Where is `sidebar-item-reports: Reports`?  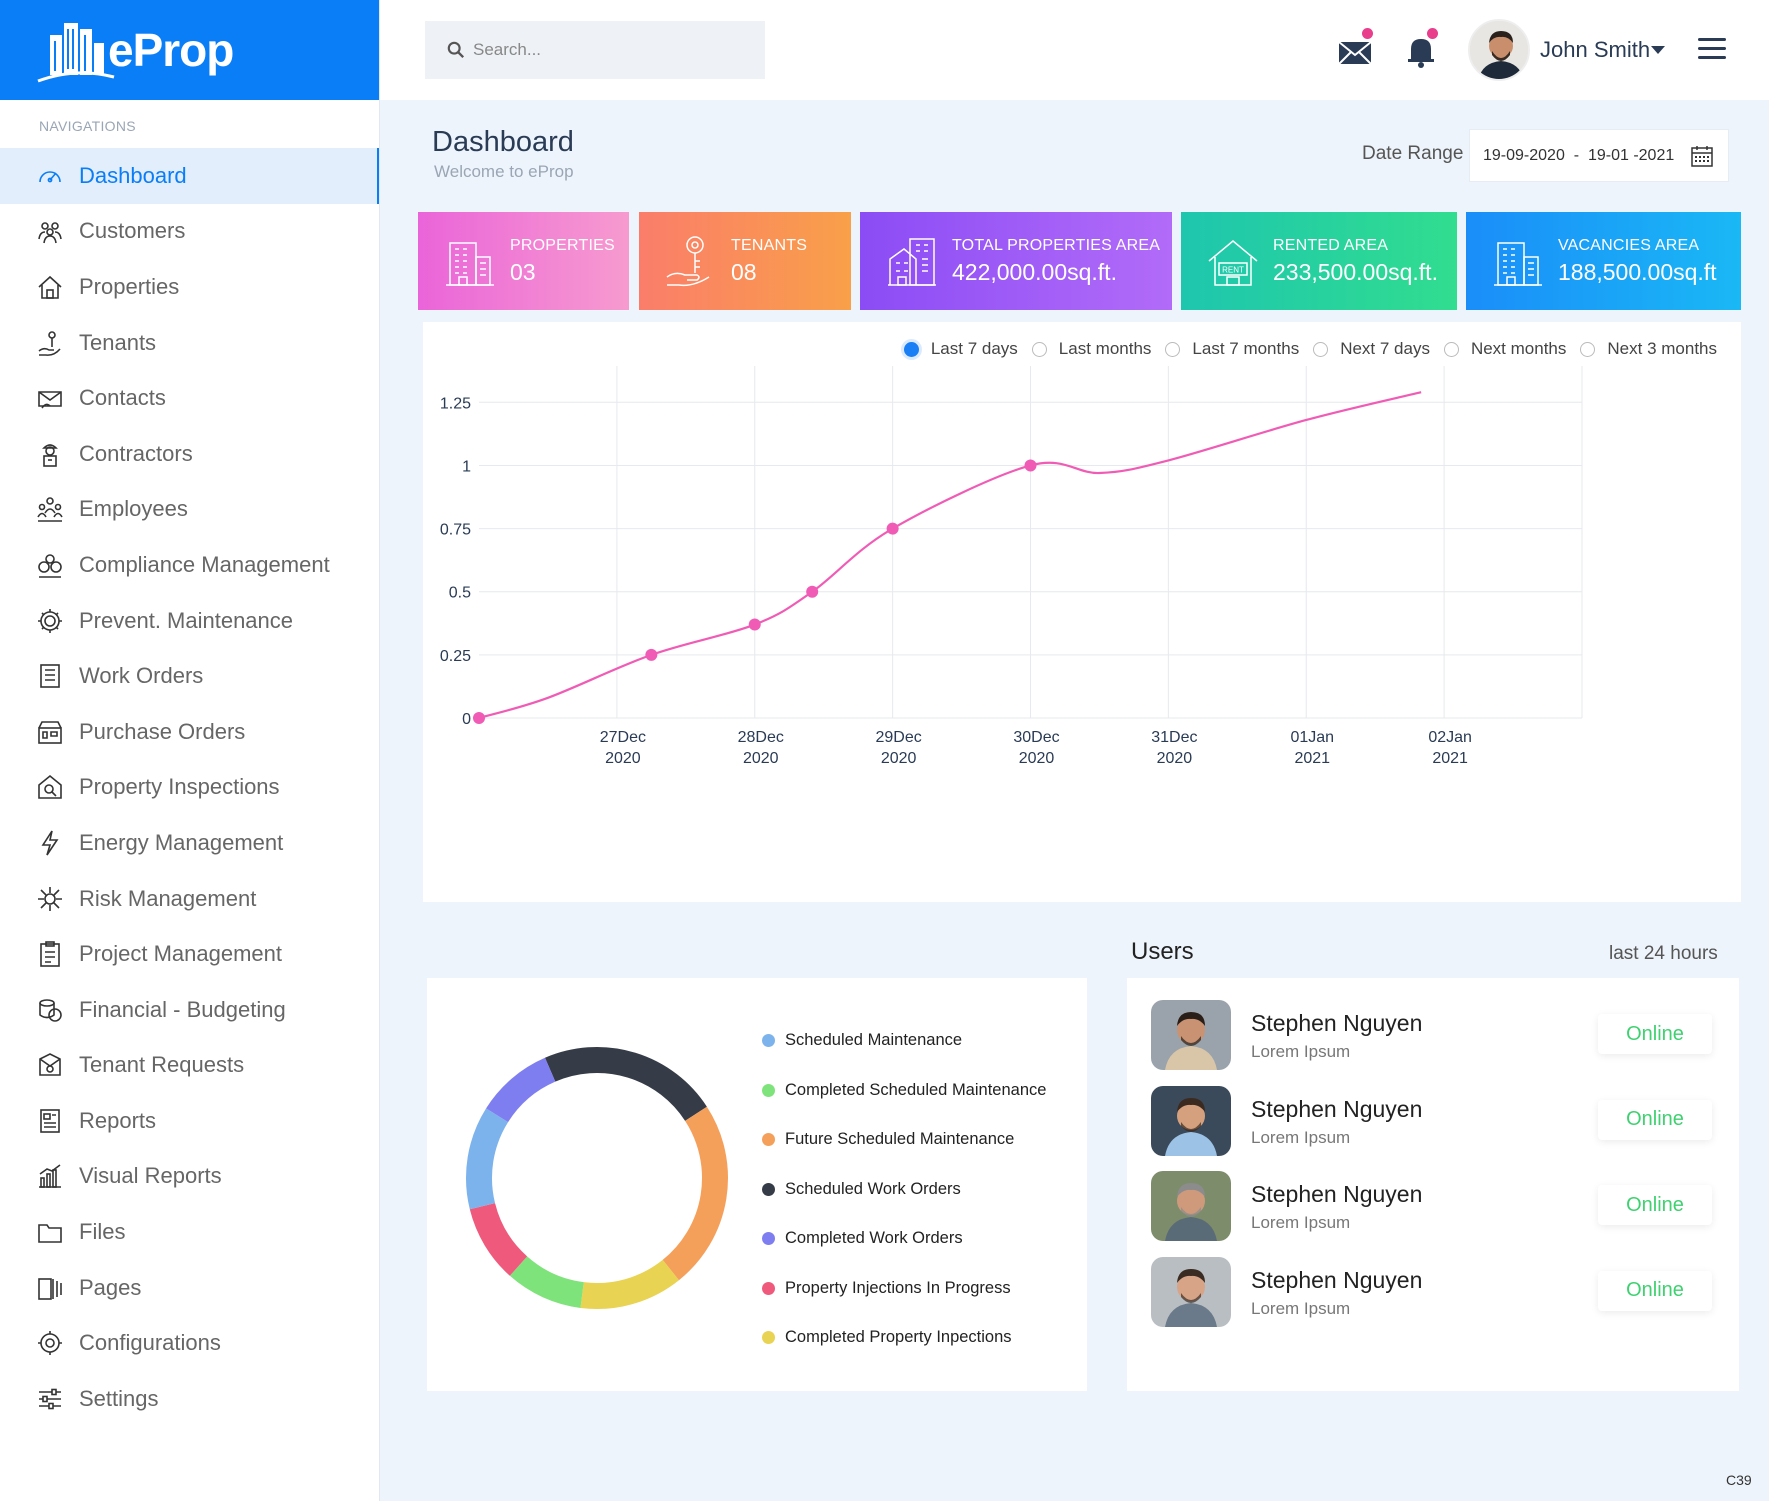 sidebar-item-reports: Reports is located at coordinates (189, 1121).